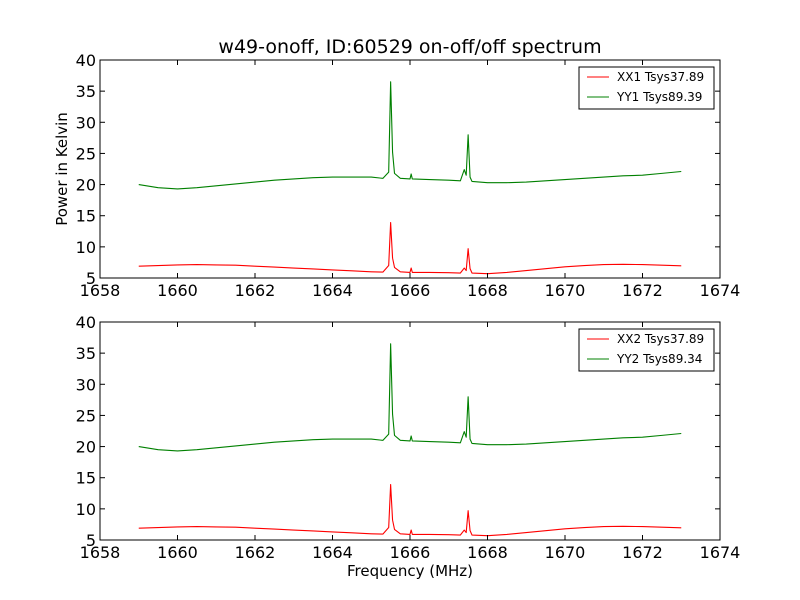 The image size is (800, 600). I want to click on legend-panel-1: XX1 Tsys37.89 YY1 Tsys89.39, so click(646, 88).